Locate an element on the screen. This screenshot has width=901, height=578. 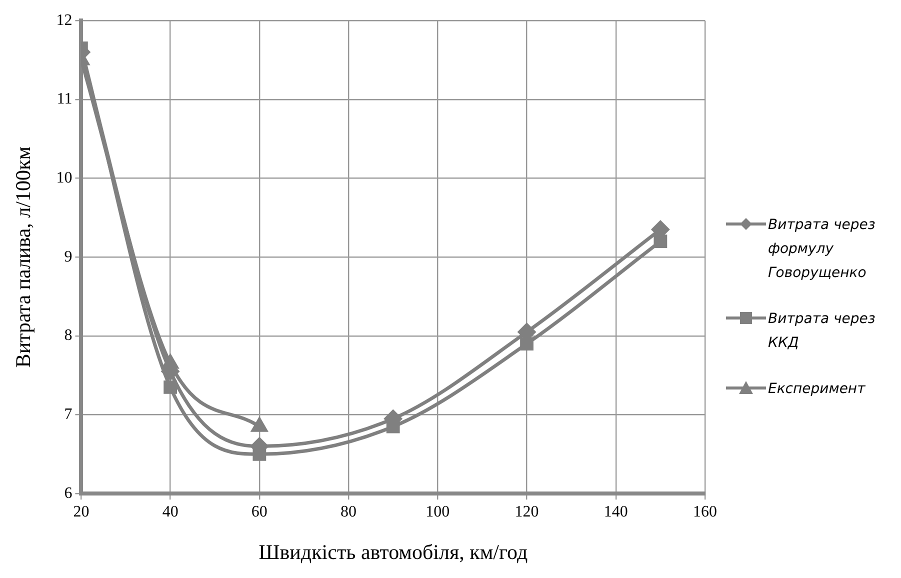
x-axis-title: Швидкість автомобіля, км/год is located at coordinates (393, 552).